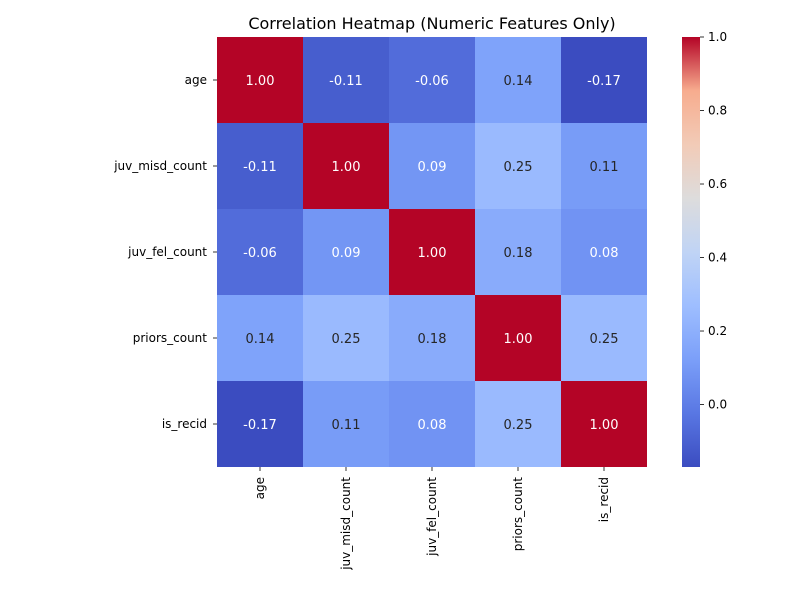 This screenshot has width=800, height=600. I want to click on cell-value-label-2-1: 0.09, so click(346, 253).